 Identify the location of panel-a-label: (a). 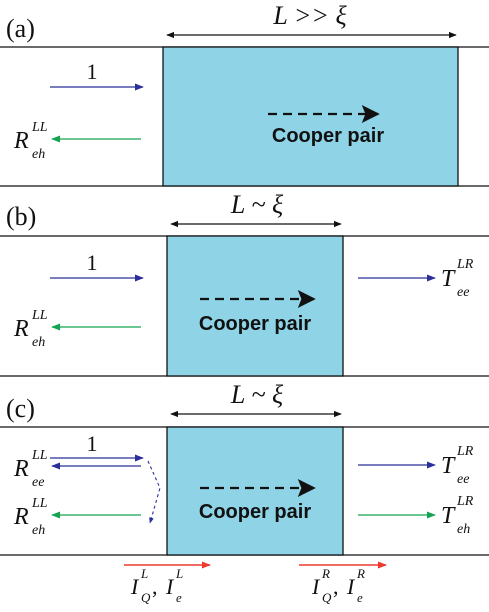
(20, 28).